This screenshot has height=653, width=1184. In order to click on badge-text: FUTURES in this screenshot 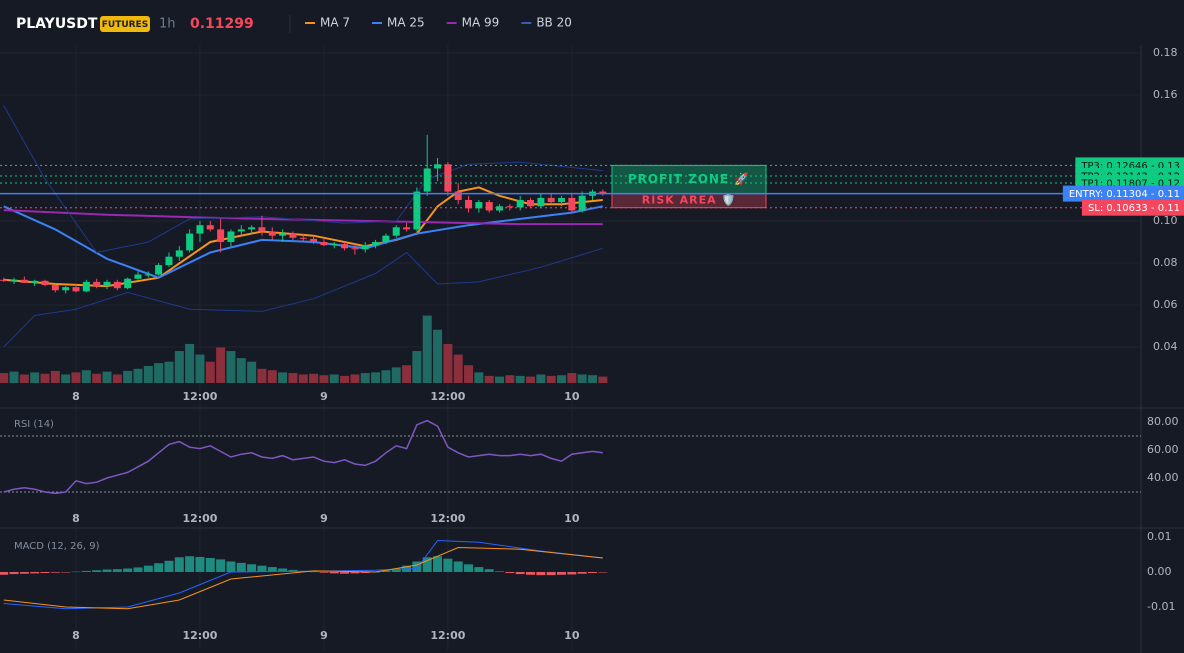, I will do `click(125, 25)`.